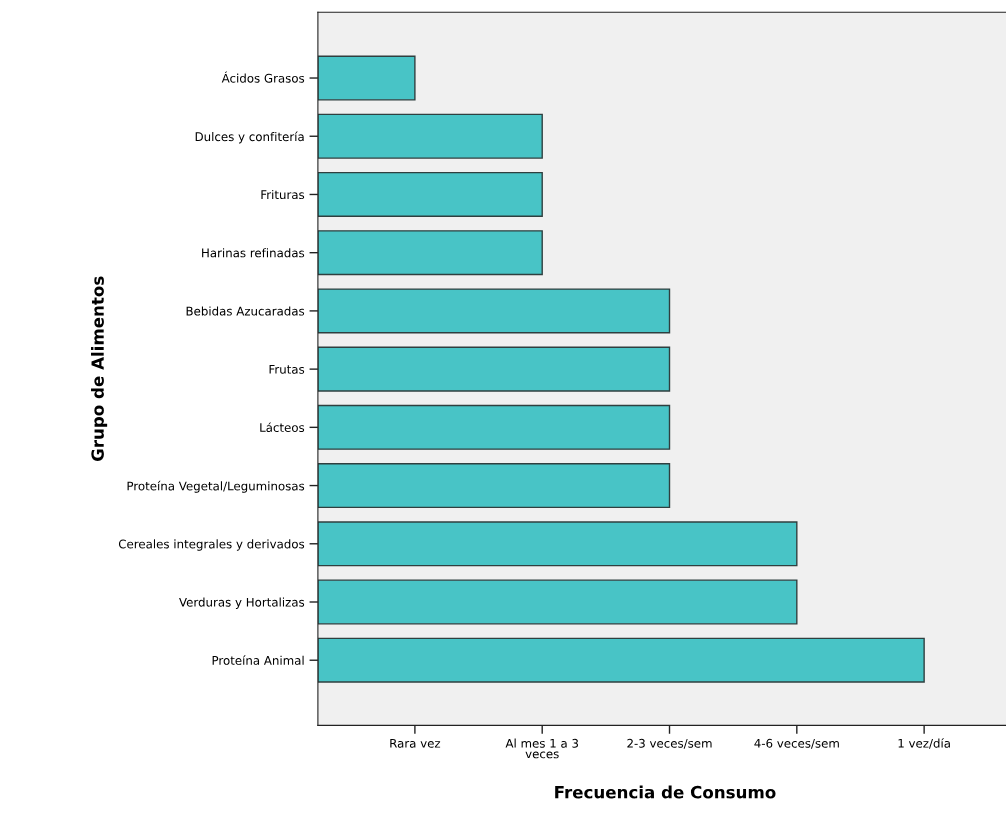  I want to click on y-tick-label: Verduras y Hortalizas, so click(242, 603).